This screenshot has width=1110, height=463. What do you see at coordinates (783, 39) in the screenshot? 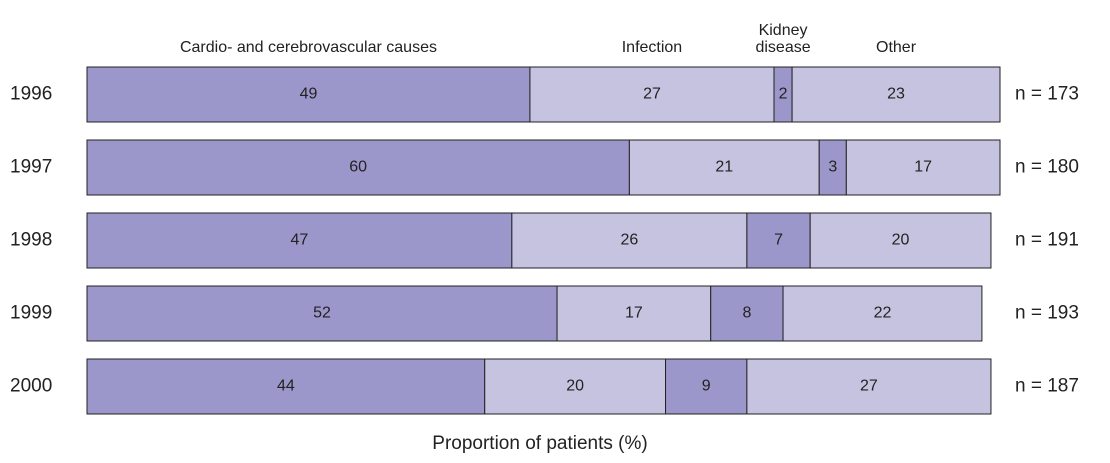
I see `legend-label: Kidney disease` at bounding box center [783, 39].